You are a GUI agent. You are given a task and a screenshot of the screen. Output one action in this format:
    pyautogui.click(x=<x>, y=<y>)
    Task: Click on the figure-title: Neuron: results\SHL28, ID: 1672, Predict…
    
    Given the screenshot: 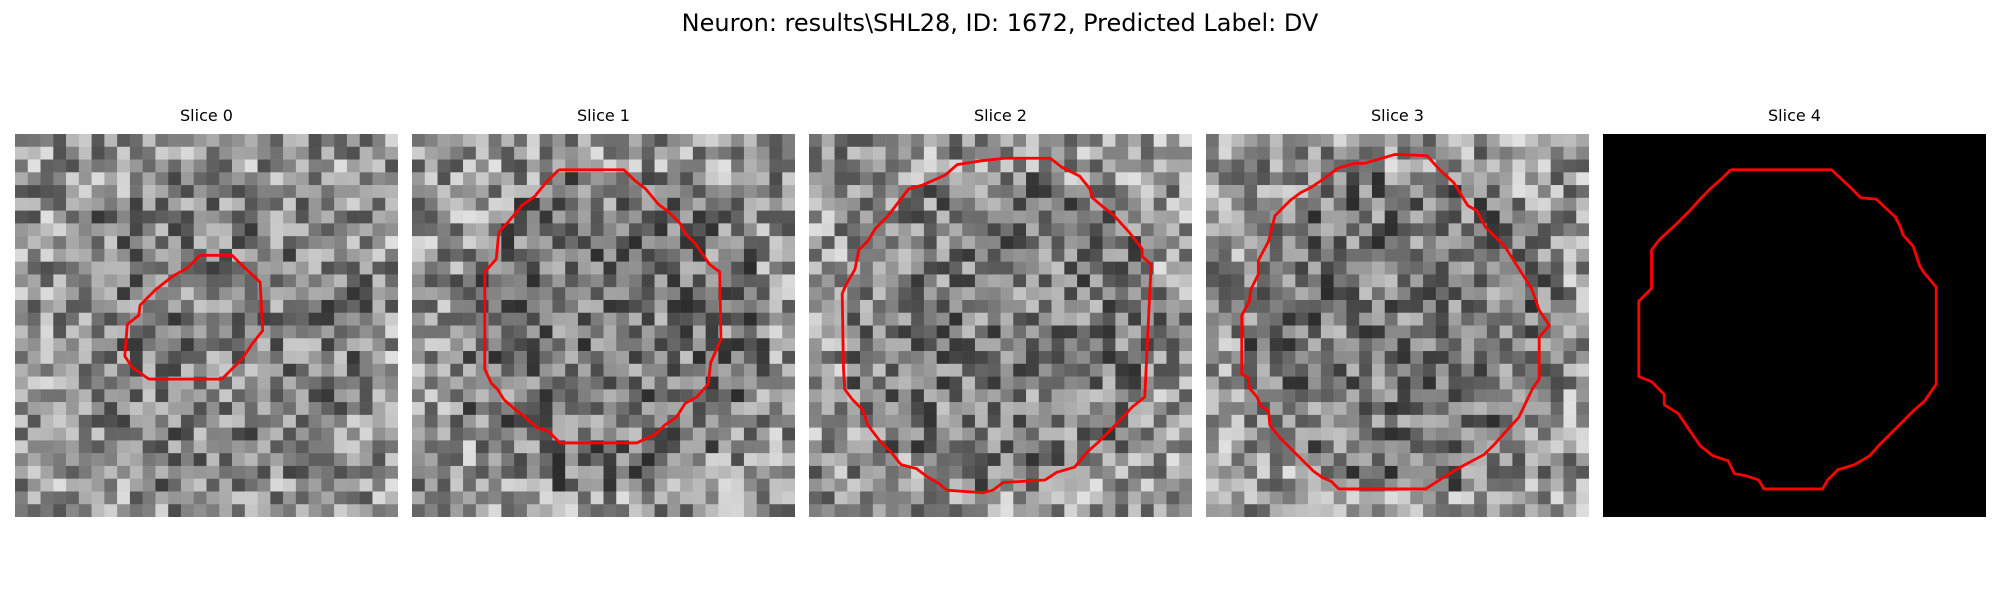 What is the action you would take?
    pyautogui.click(x=1000, y=23)
    